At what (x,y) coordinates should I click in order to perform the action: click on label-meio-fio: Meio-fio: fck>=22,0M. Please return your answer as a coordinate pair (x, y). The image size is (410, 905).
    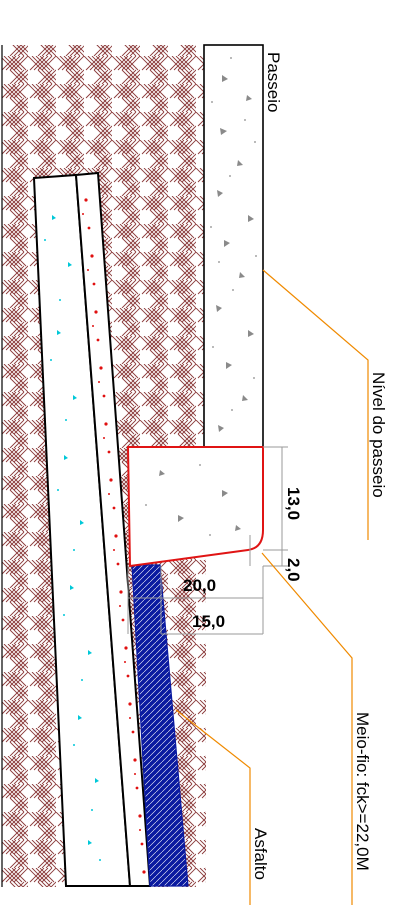
    Looking at the image, I should click on (362, 791).